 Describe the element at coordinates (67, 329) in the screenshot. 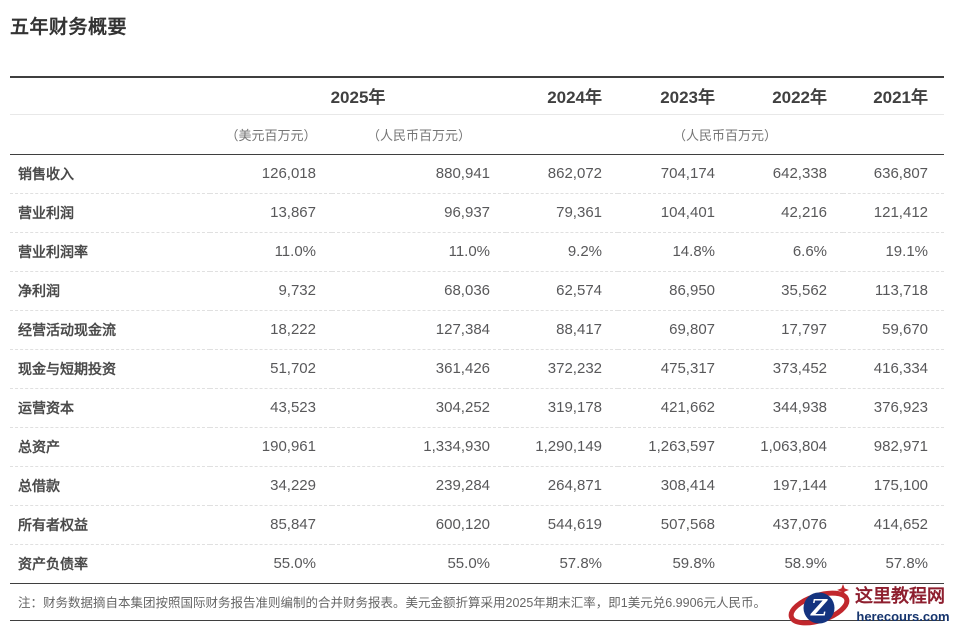

I see `row-label: 经营活动现金流` at that location.